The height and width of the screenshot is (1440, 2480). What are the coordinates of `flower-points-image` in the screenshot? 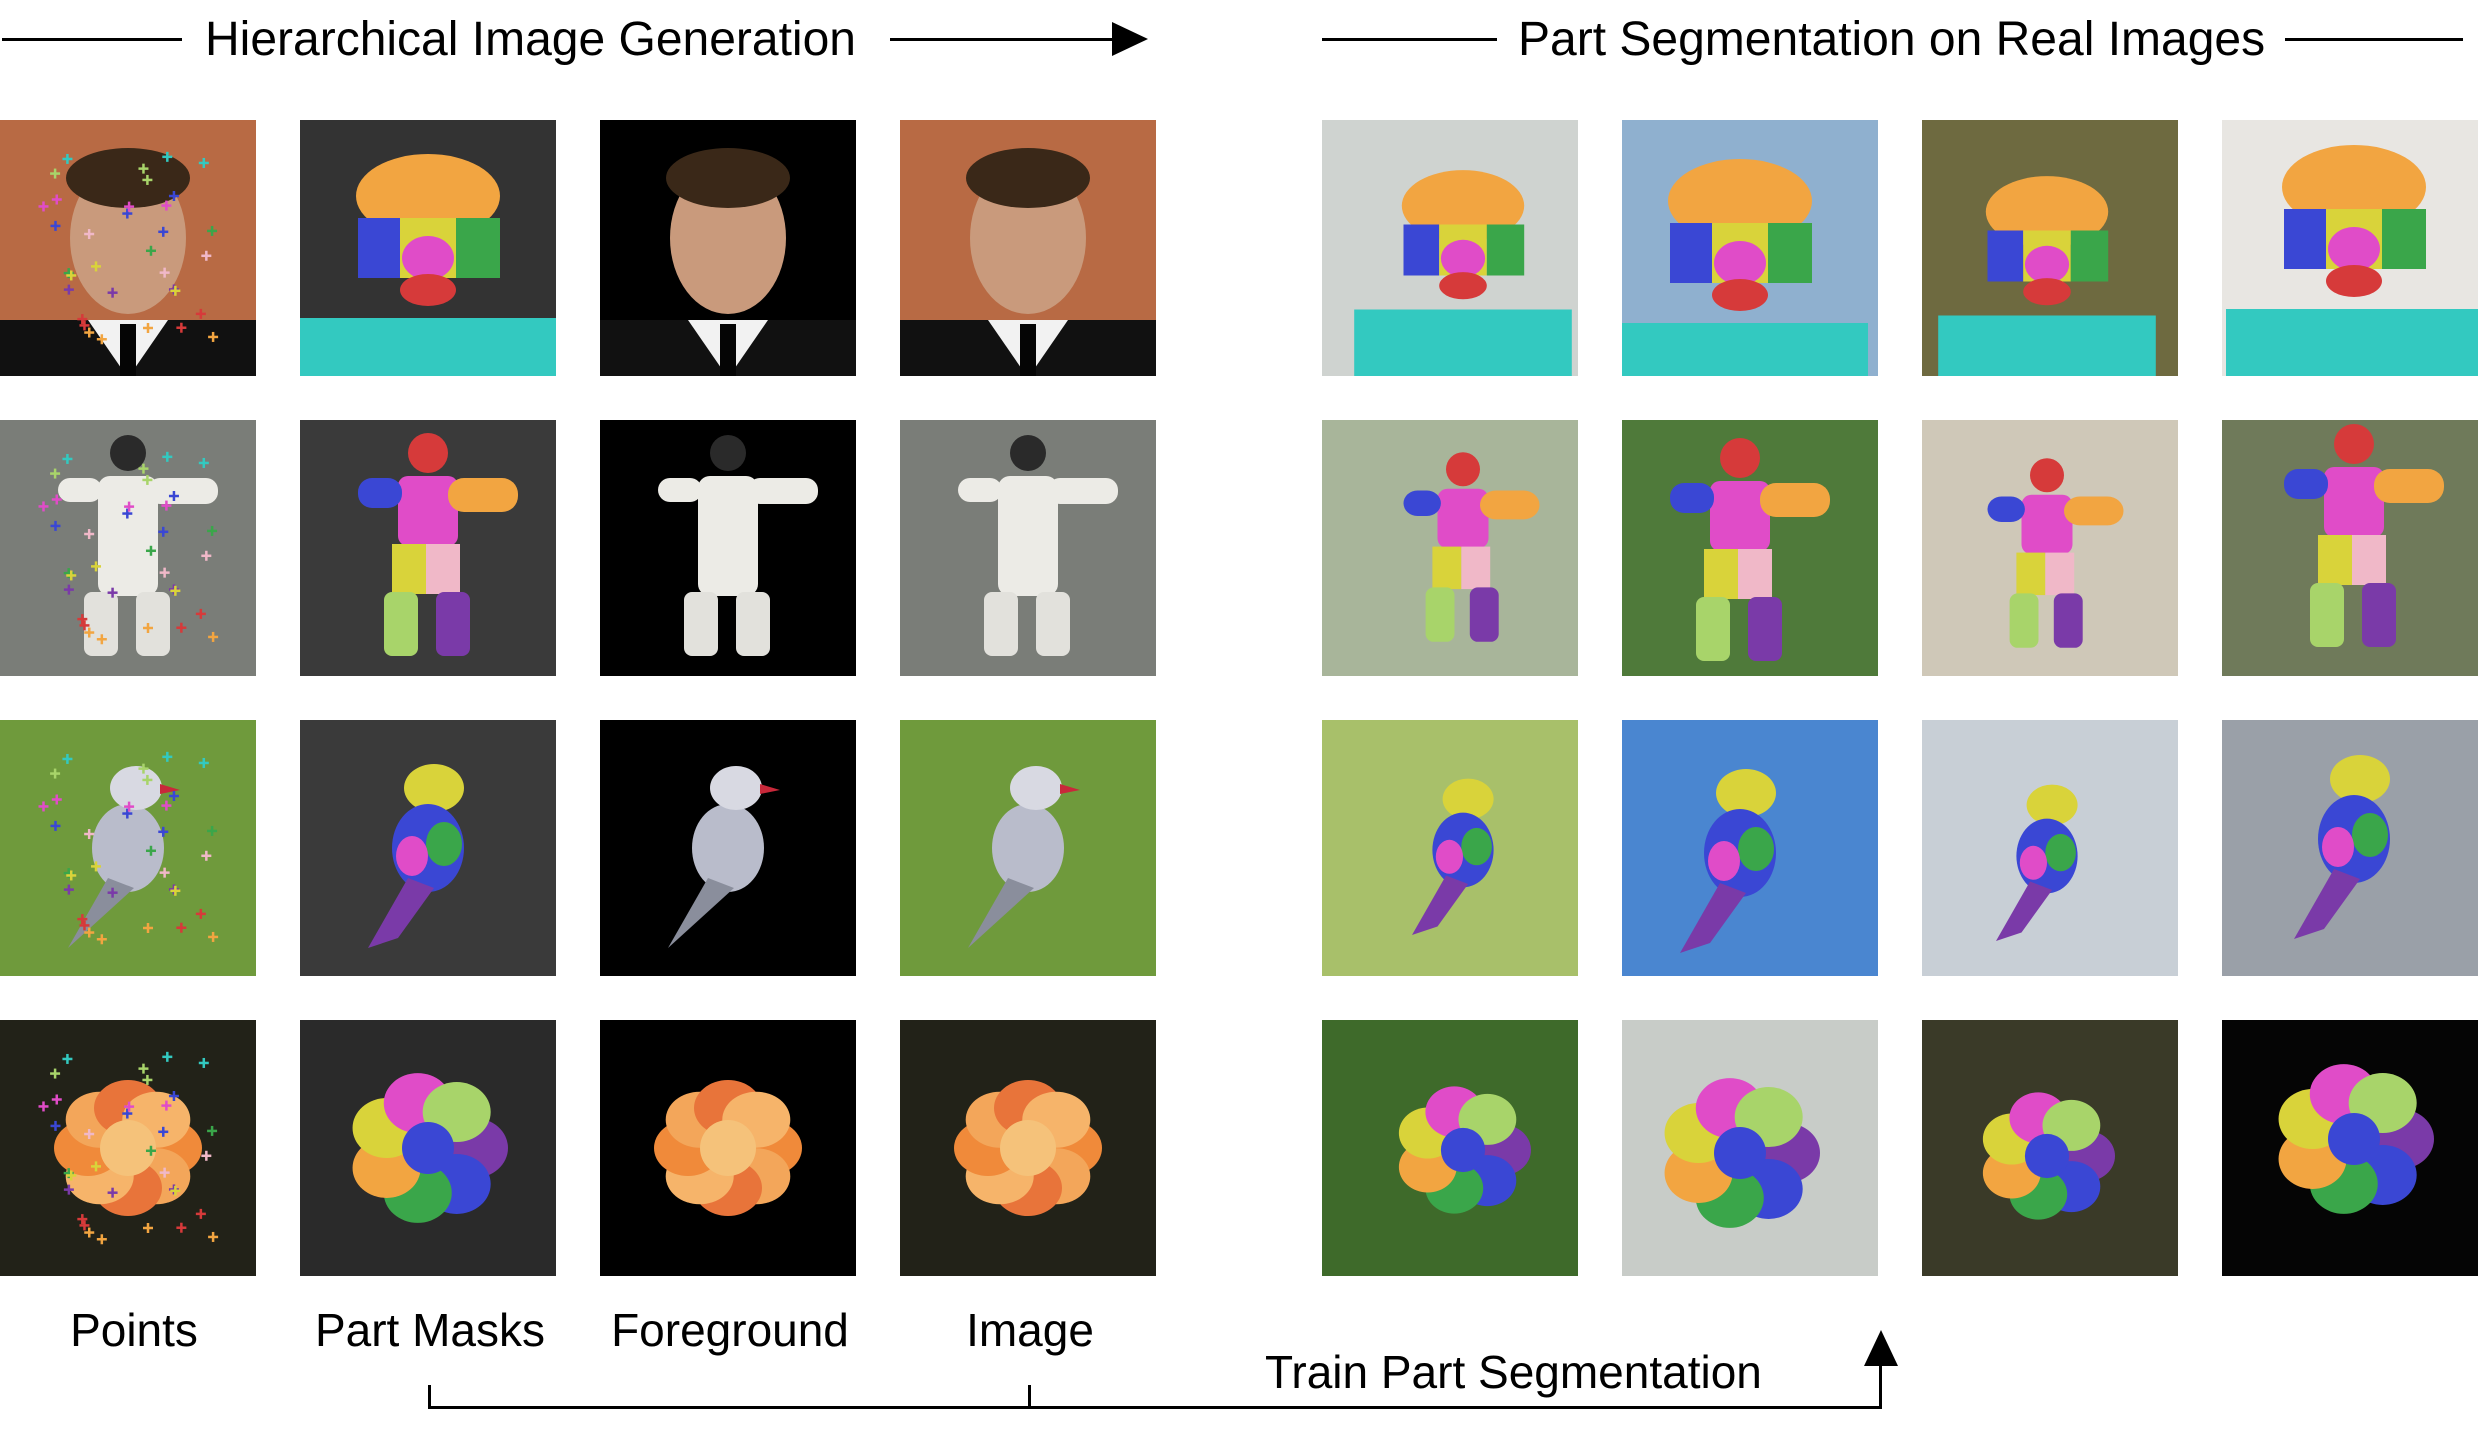 It's located at (128, 1148).